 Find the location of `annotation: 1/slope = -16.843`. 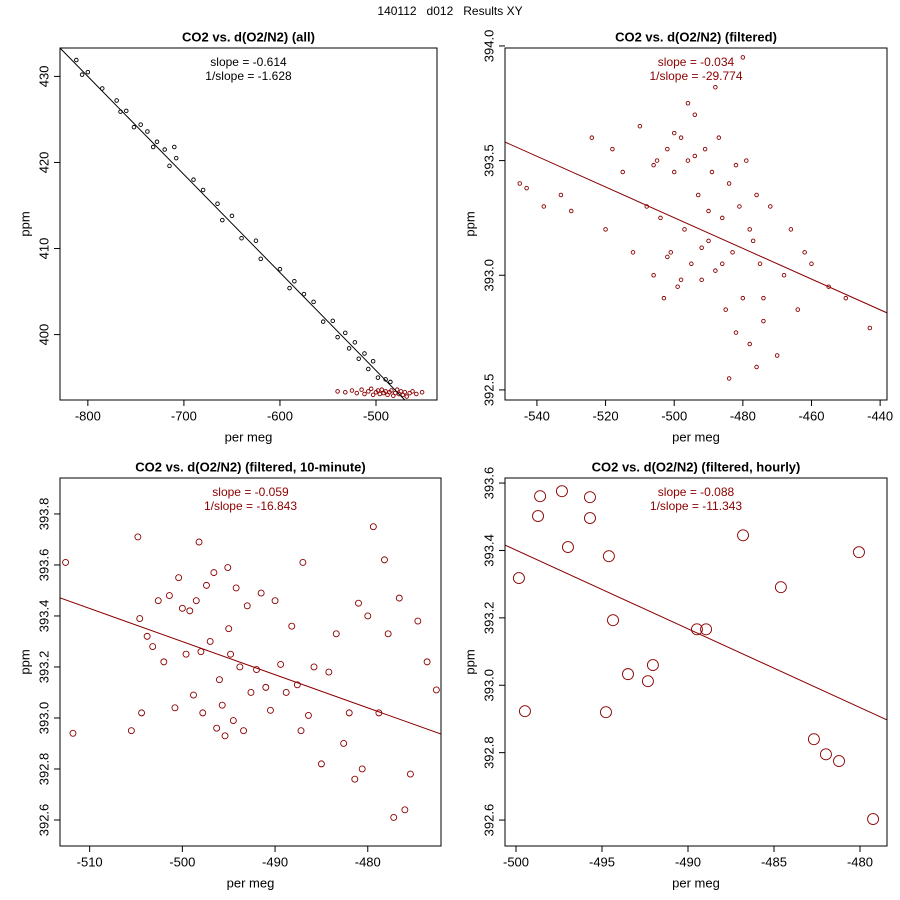

annotation: 1/slope = -16.843 is located at coordinates (250, 506).